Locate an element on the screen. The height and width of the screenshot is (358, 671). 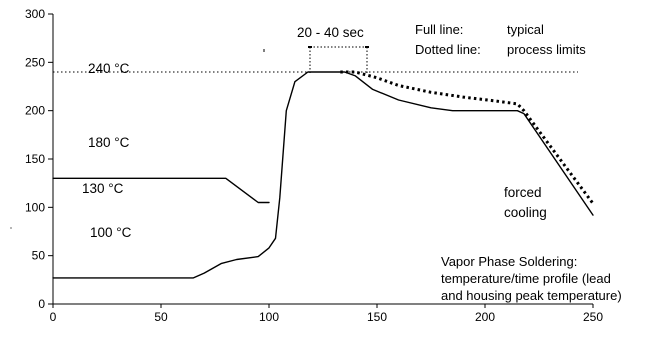
x-tick-label: 250 is located at coordinates (593, 317).